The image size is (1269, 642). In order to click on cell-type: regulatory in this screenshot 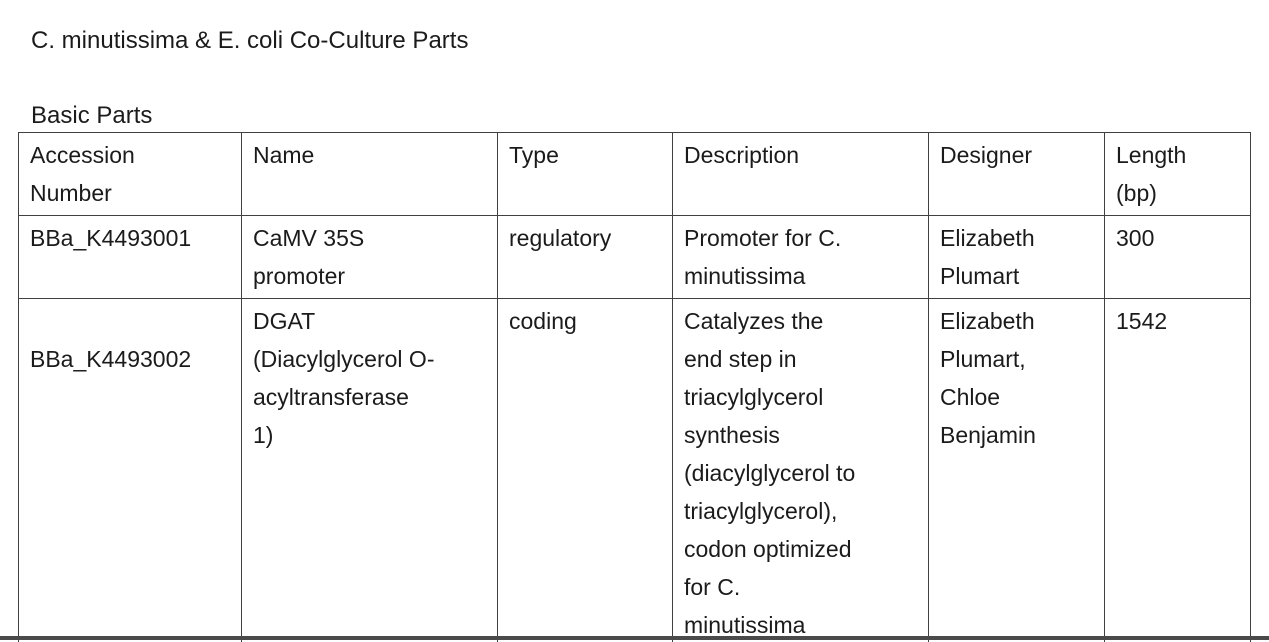, I will do `click(585, 257)`.